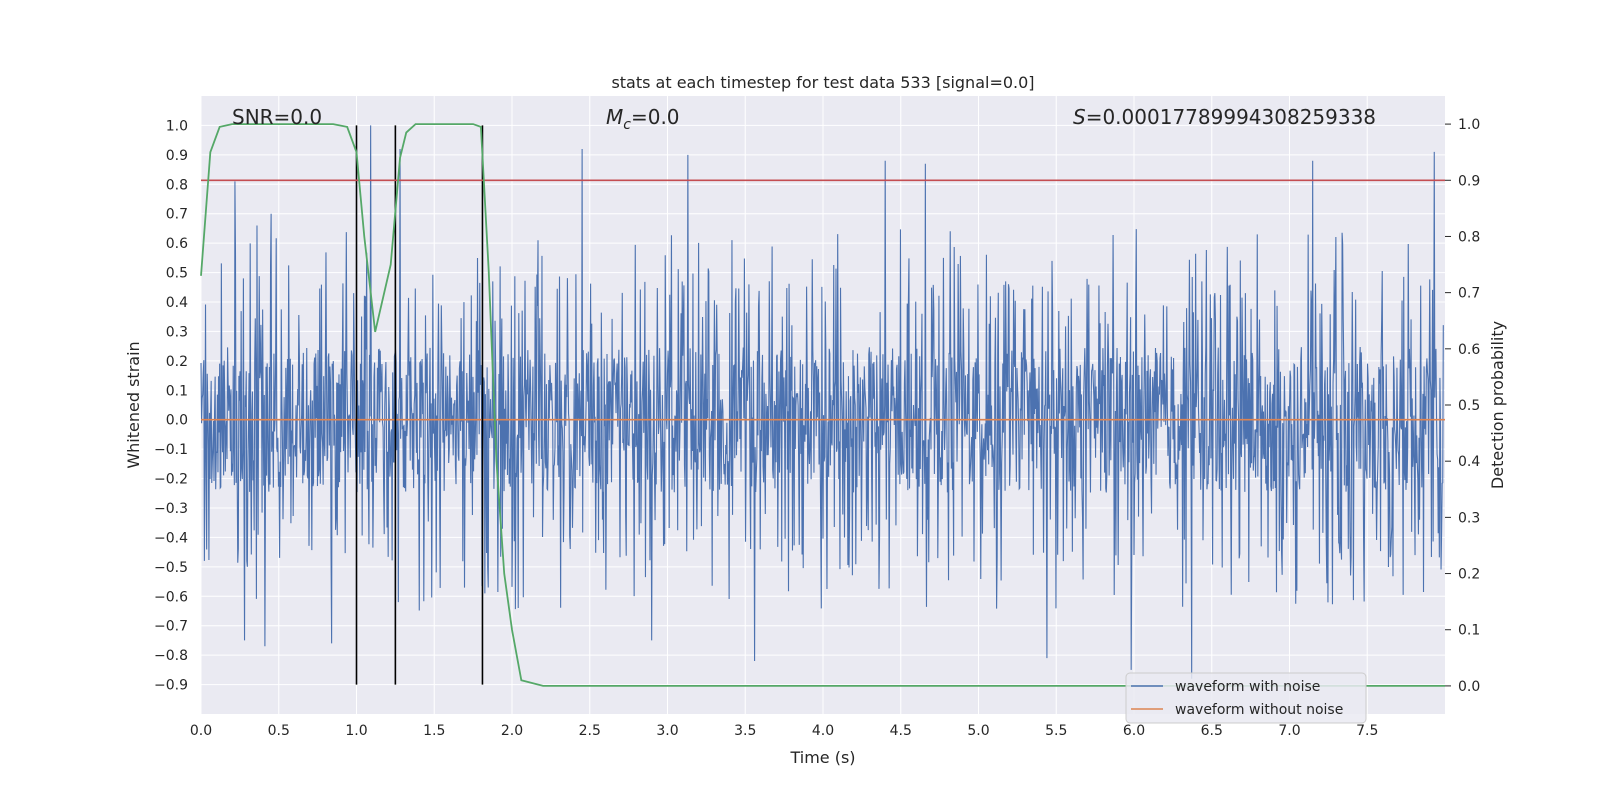 The height and width of the screenshot is (800, 1600). Describe the element at coordinates (171, 627) in the screenshot. I see `y-tick-label: −0.7` at that location.